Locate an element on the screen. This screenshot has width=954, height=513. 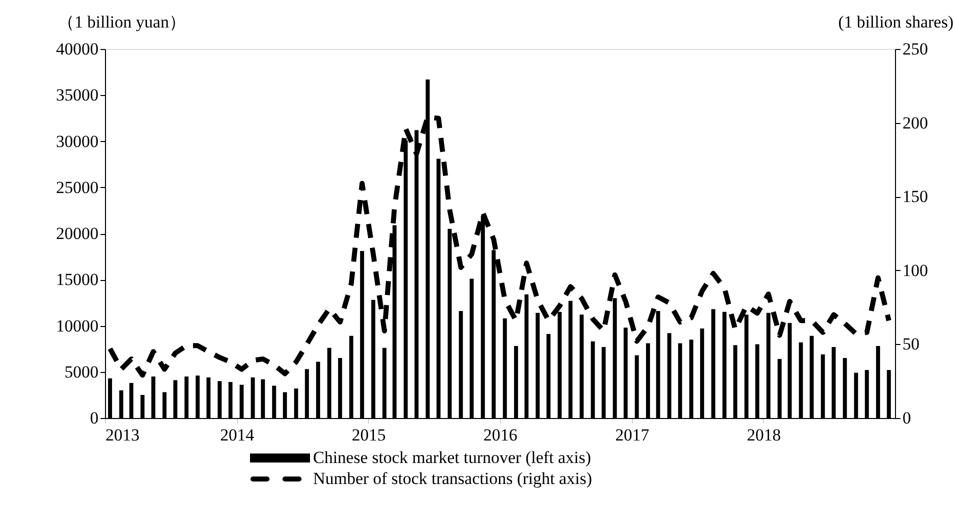
y-tick-label: 30000 is located at coordinates (77, 141).